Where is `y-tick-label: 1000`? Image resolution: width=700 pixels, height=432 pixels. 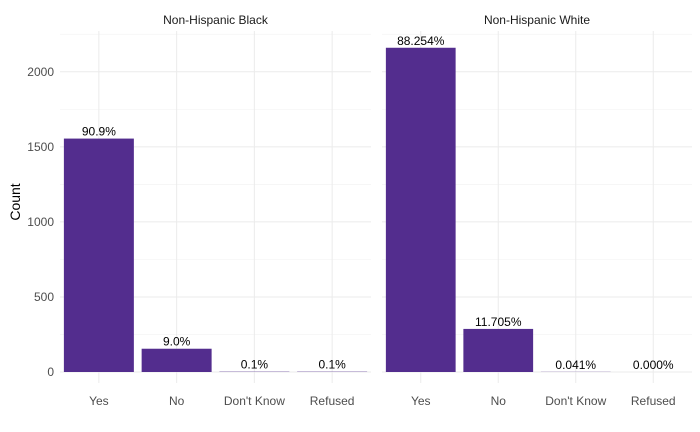
y-tick-label: 1000 is located at coordinates (40, 222).